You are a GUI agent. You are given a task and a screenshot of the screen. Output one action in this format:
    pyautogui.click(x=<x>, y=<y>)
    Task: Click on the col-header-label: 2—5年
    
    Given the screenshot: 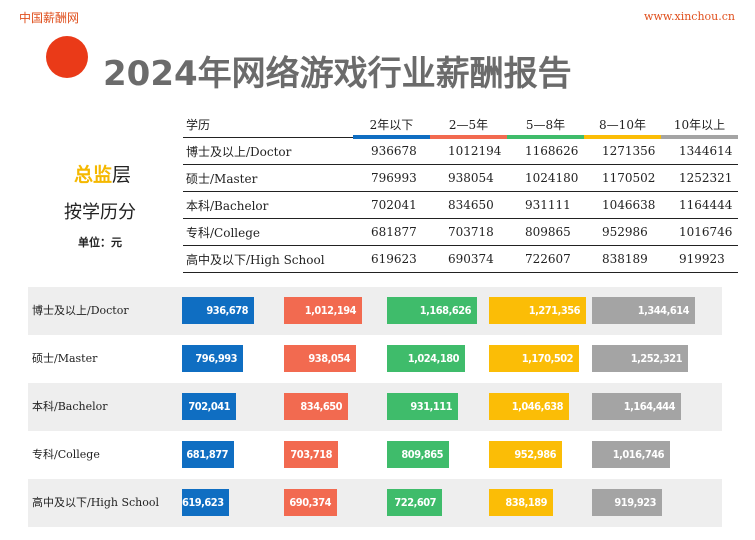 What is the action you would take?
    pyautogui.click(x=468, y=125)
    